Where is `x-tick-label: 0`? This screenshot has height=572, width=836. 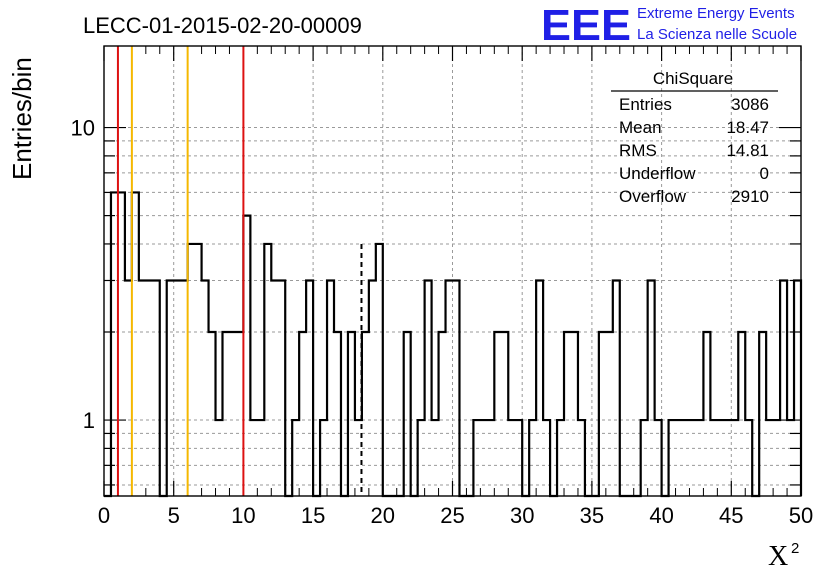
x-tick-label: 0 is located at coordinates (104, 515).